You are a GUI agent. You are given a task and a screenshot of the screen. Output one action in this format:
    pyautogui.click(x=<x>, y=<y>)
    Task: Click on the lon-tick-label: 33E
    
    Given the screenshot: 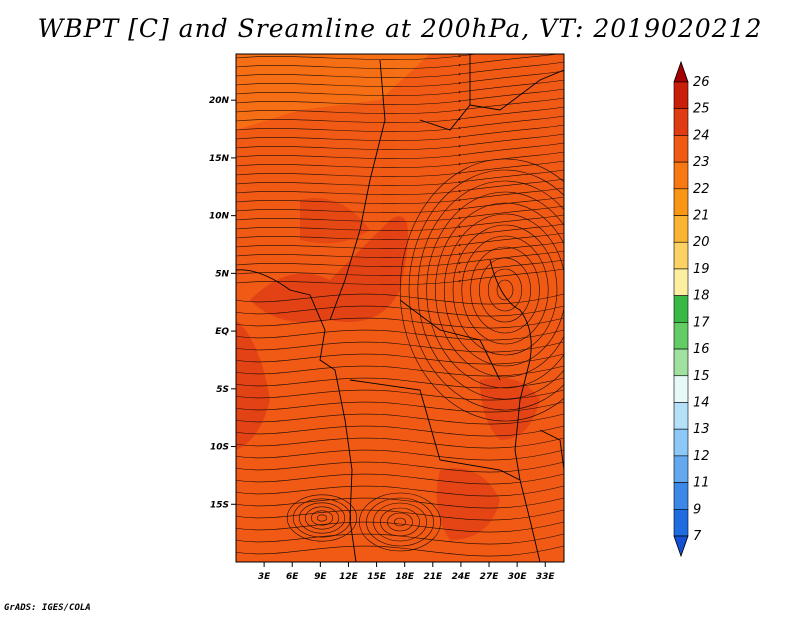 What is the action you would take?
    pyautogui.click(x=546, y=577)
    